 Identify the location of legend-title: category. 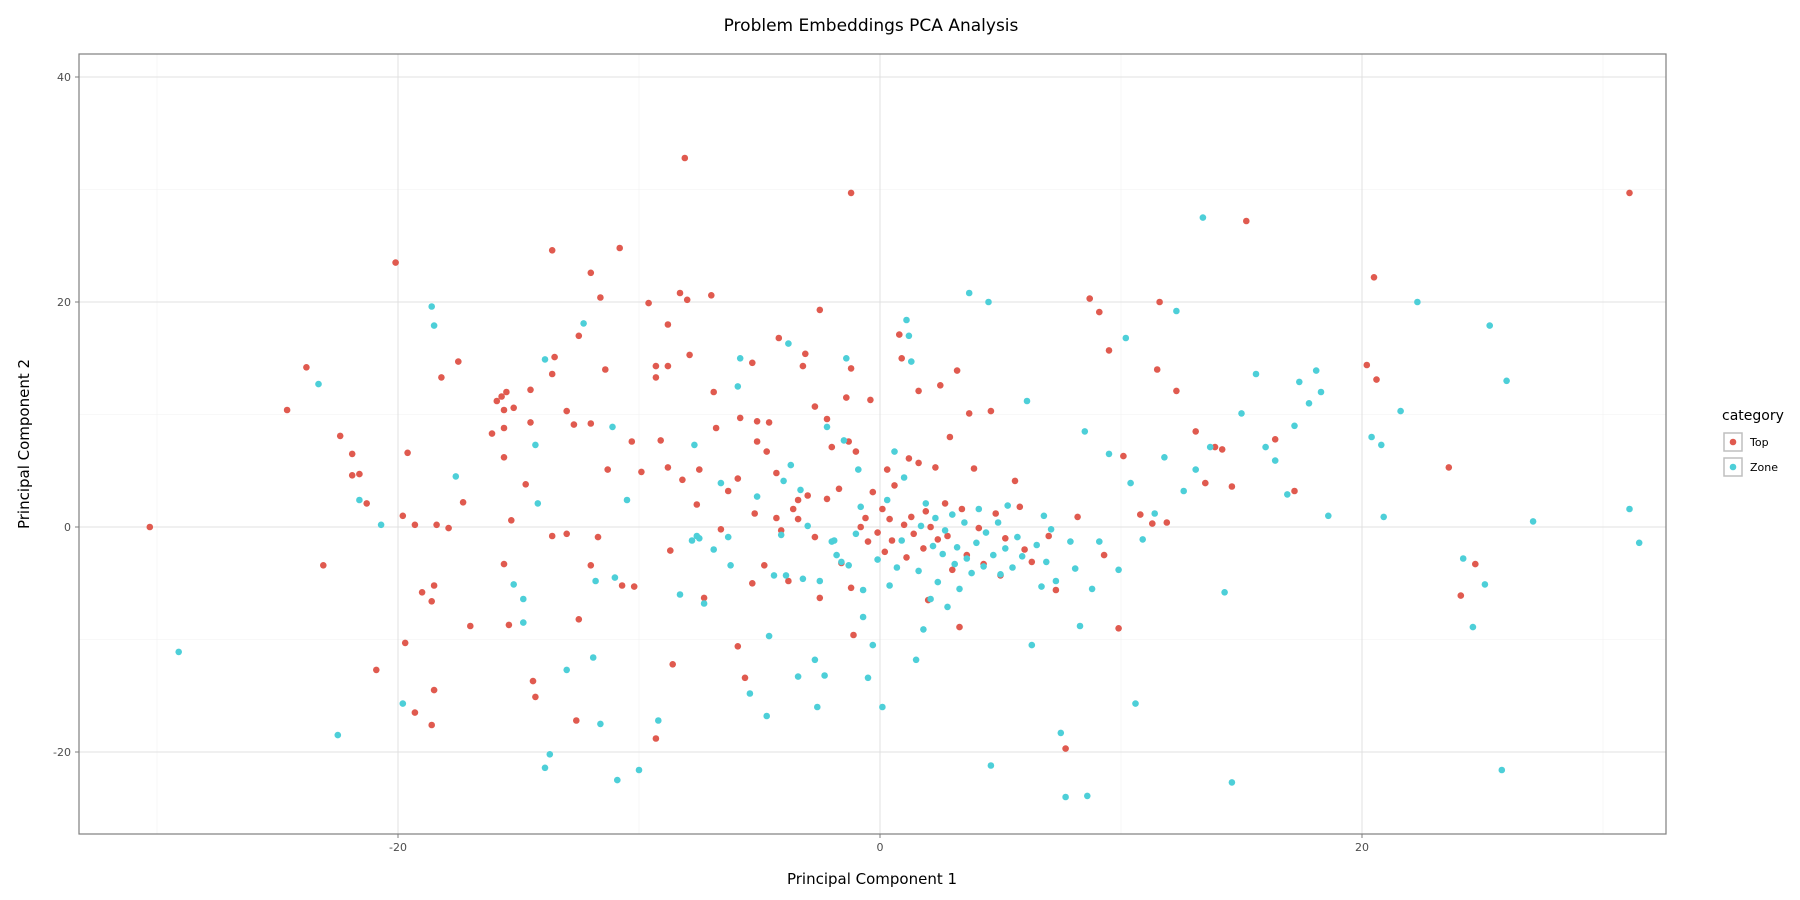
(1753, 416).